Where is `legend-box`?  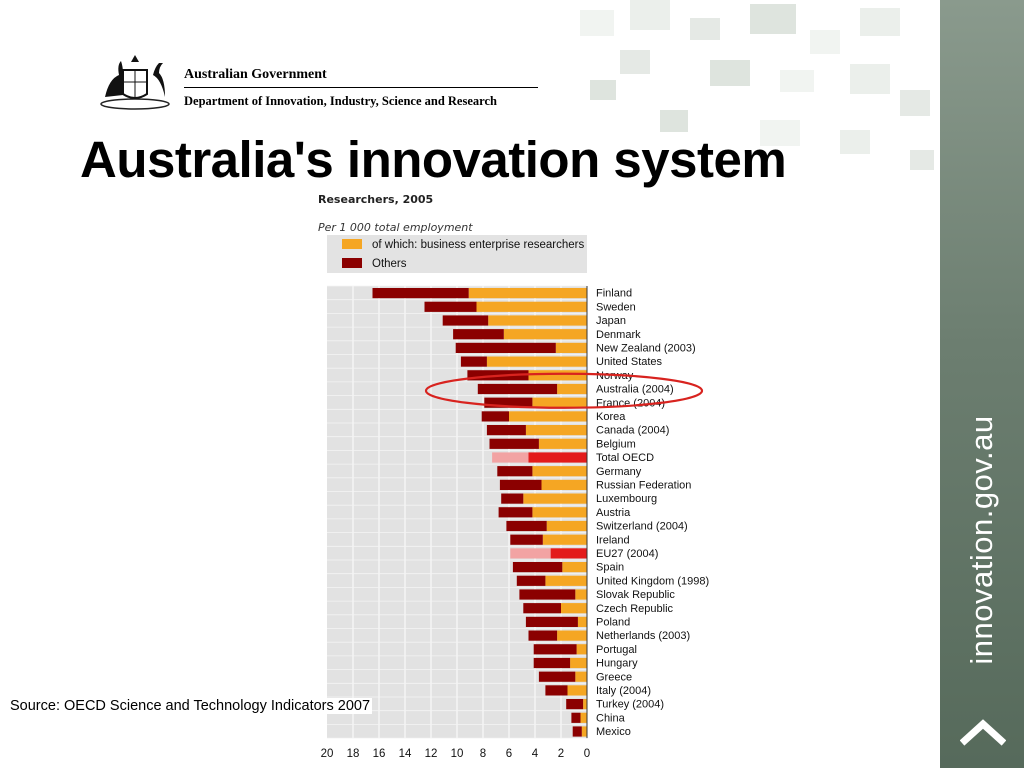 legend-box is located at coordinates (457, 254).